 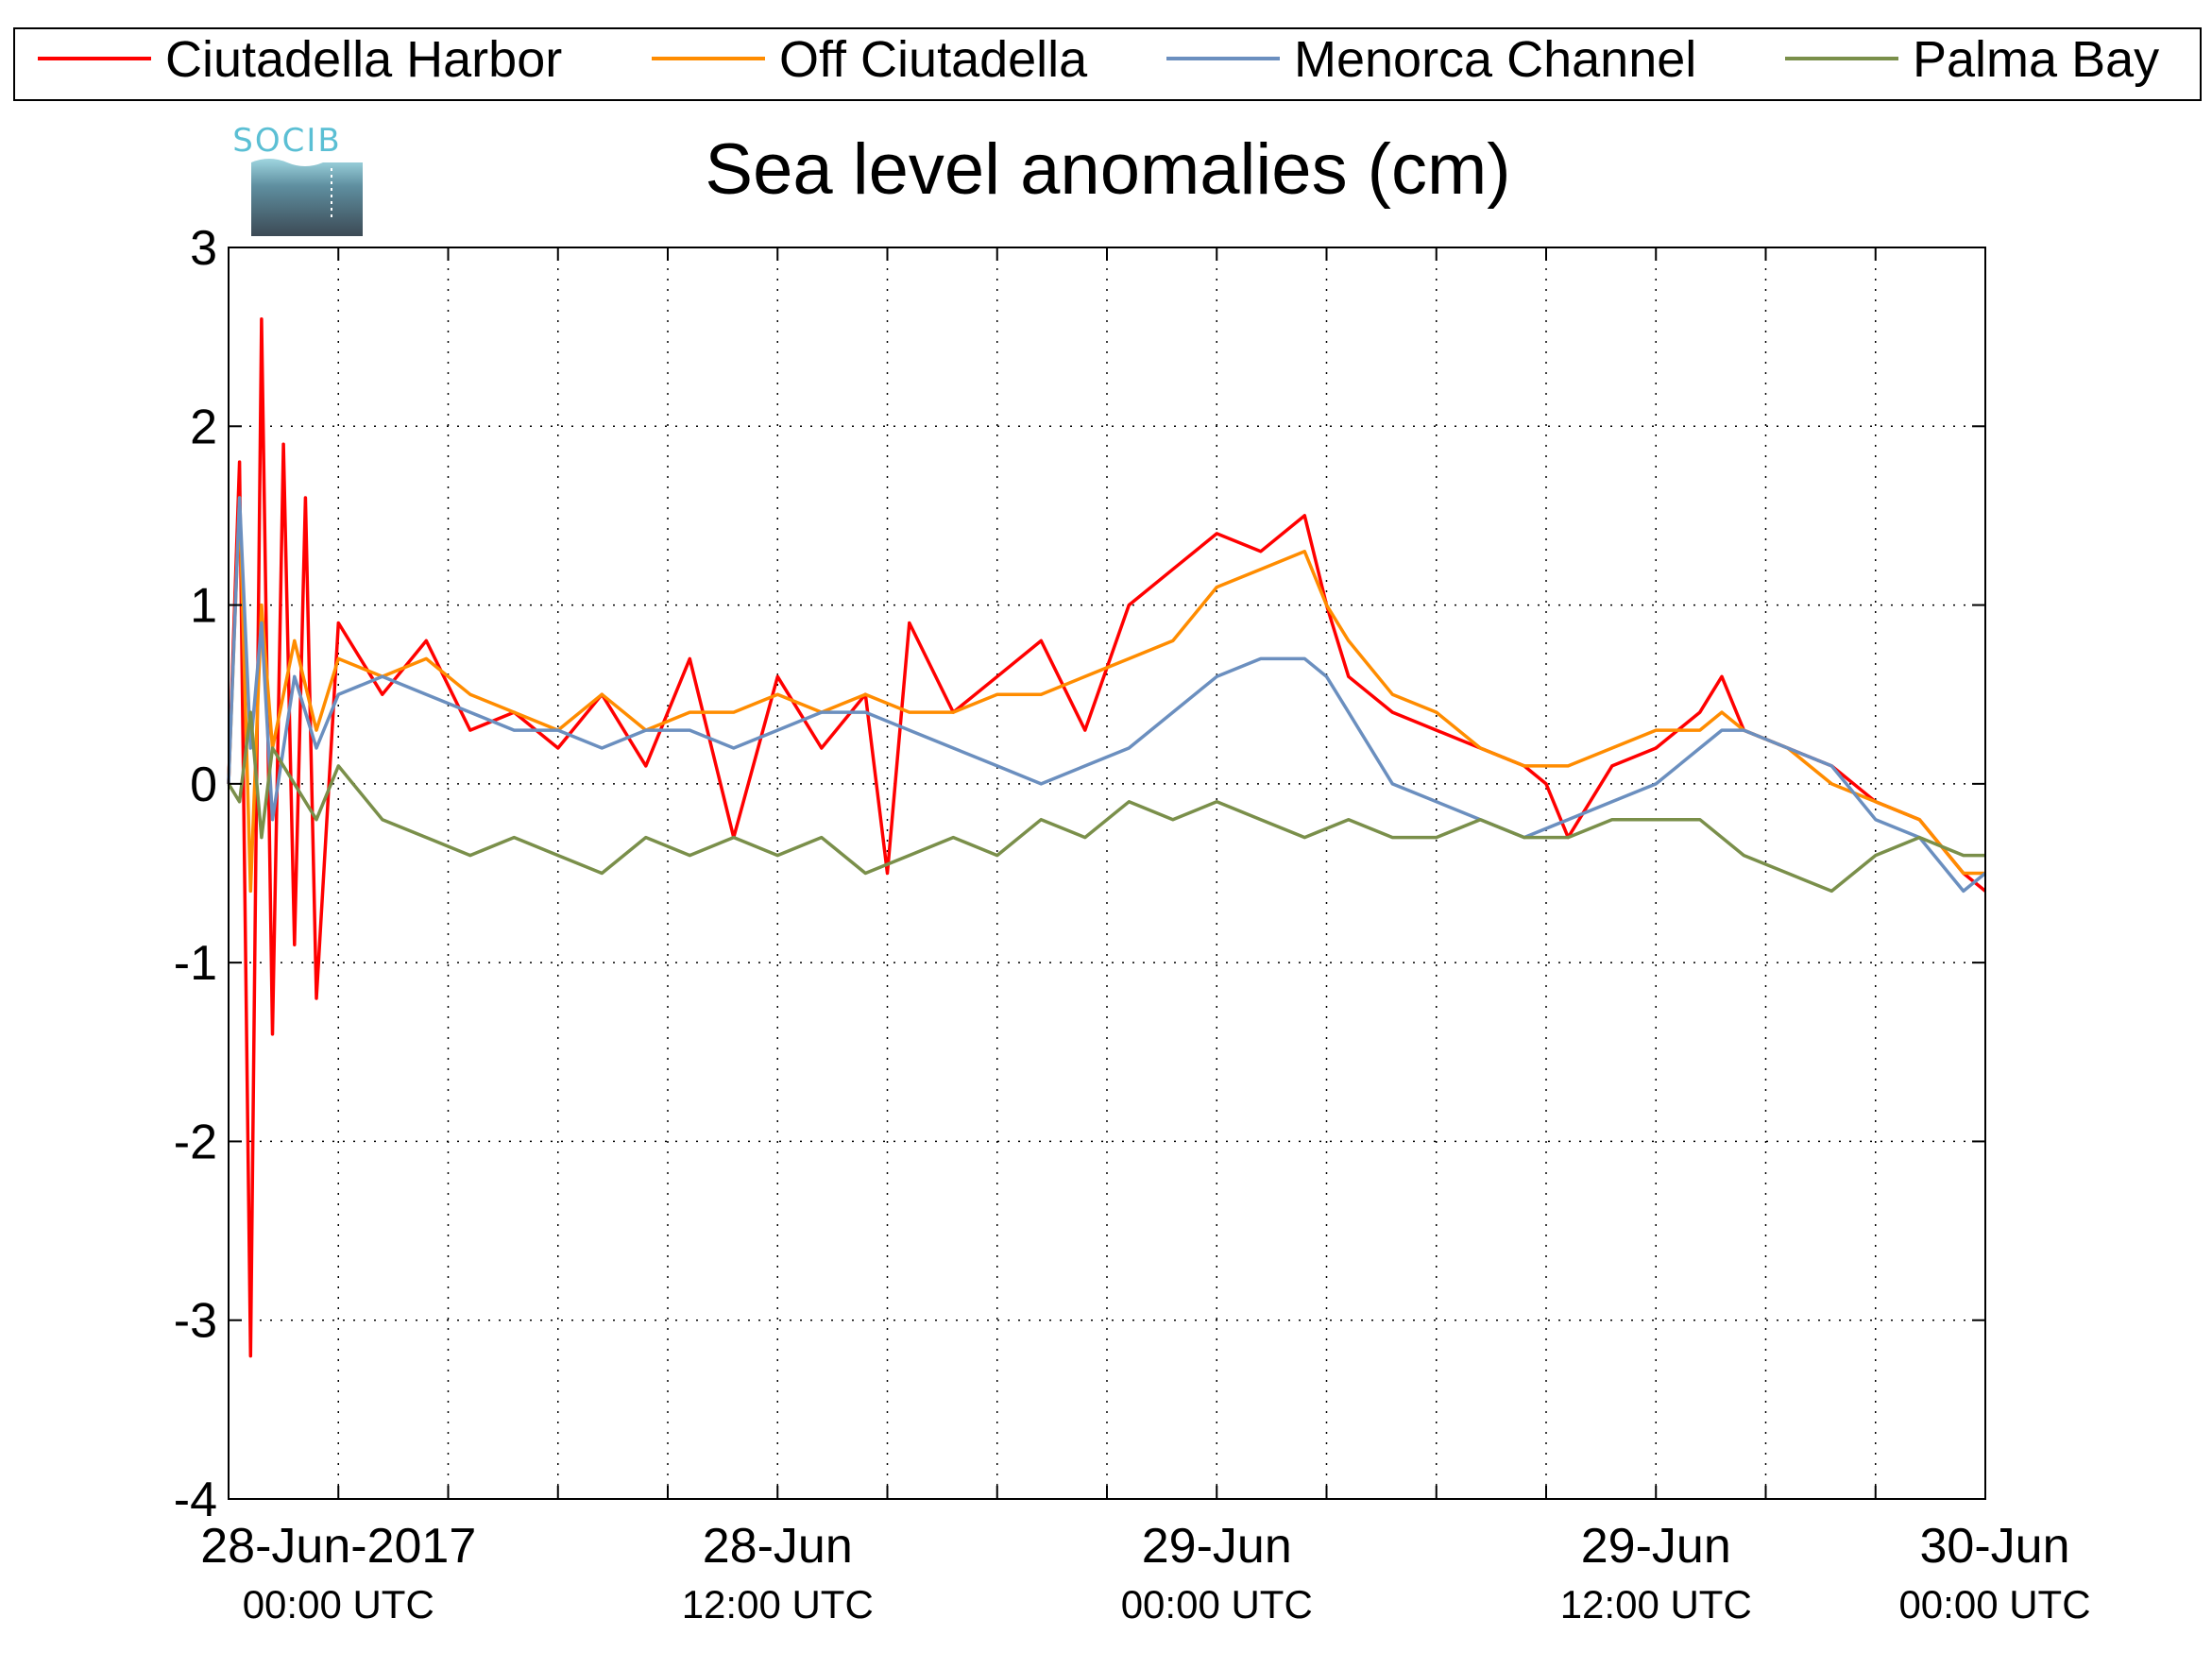 What do you see at coordinates (203, 249) in the screenshot?
I see `y-tick-label: 3` at bounding box center [203, 249].